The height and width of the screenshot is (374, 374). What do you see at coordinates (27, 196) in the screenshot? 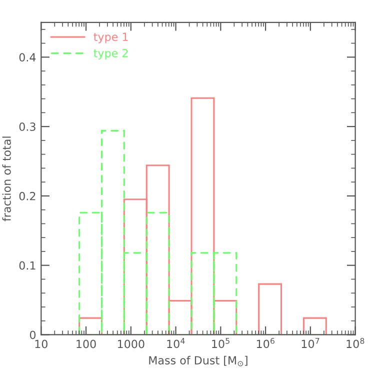
I see `y-tick-label: 0.2` at bounding box center [27, 196].